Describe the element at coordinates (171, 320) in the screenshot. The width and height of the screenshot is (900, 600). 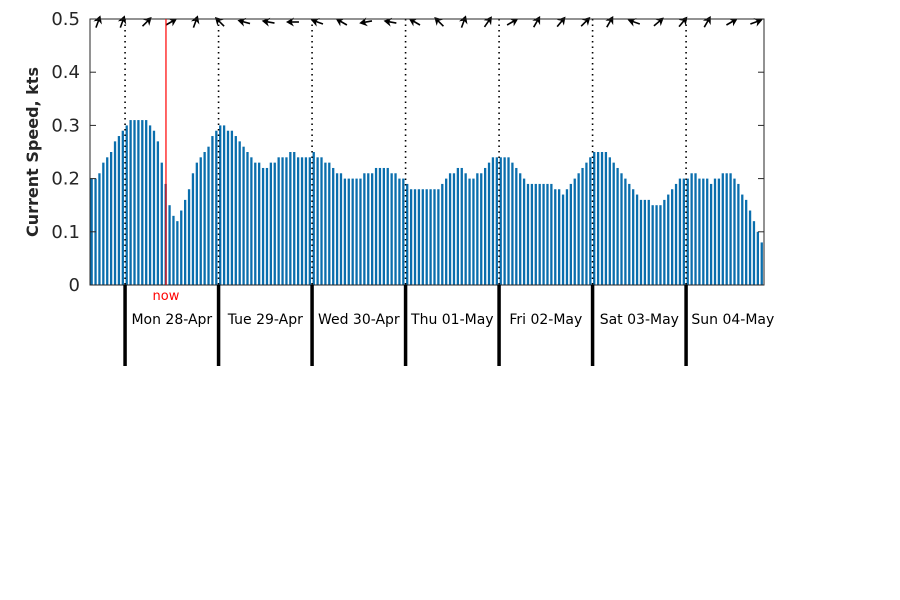
I see `day-label: Mon 28-Apr` at that location.